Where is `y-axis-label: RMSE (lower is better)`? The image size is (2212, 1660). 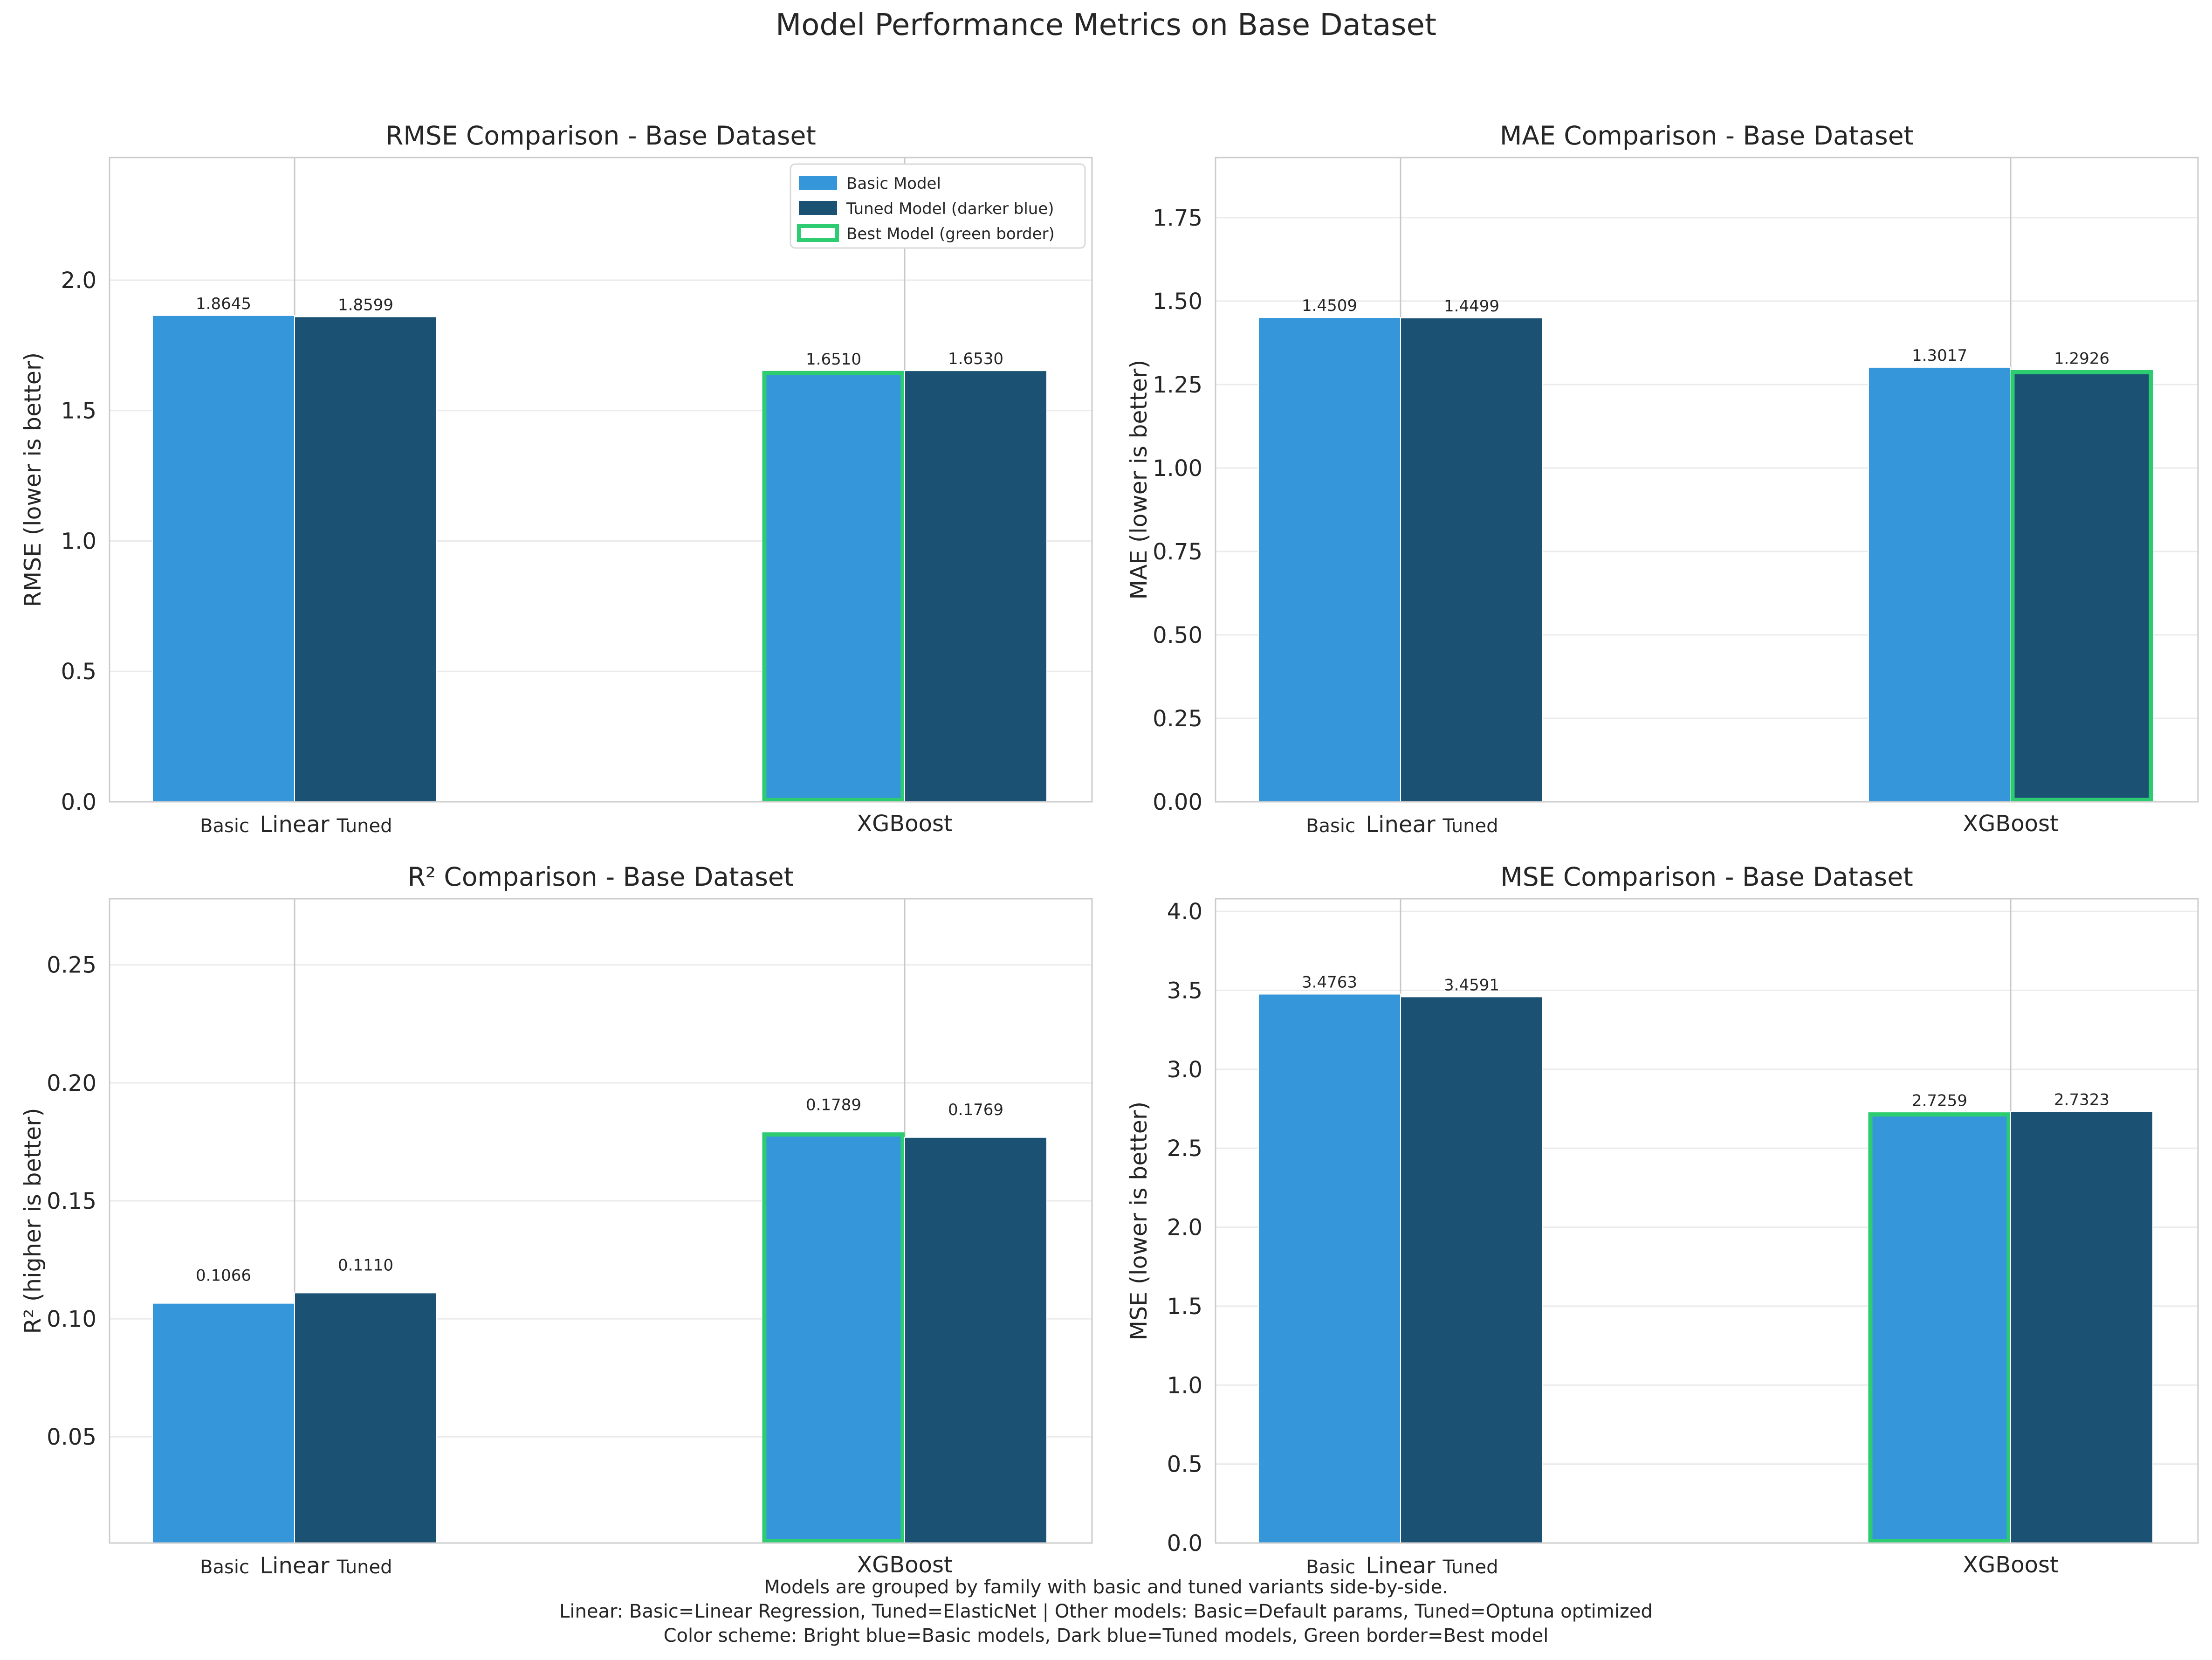
y-axis-label: RMSE (lower is better) is located at coordinates (33, 480).